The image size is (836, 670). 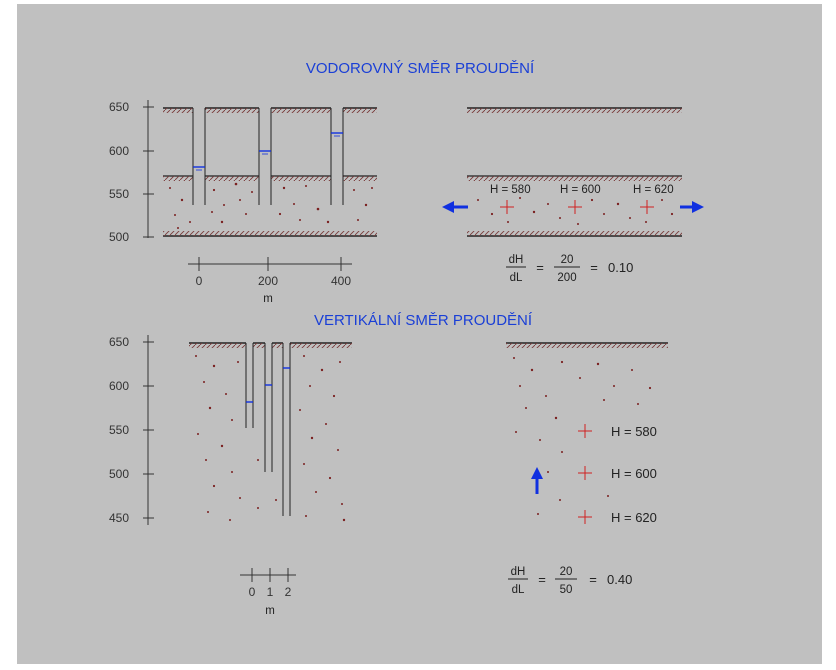 I want to click on bottom-scale-tick-1: 1, so click(x=270, y=592).